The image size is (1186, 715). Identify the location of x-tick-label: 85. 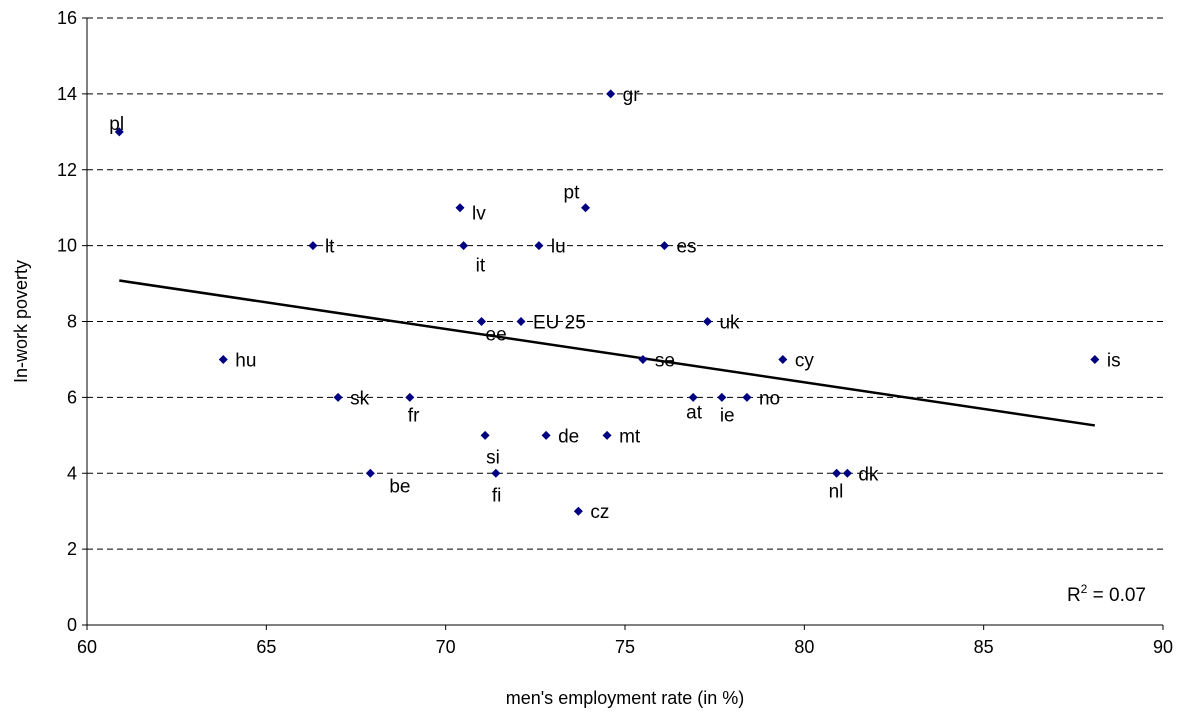
(984, 647).